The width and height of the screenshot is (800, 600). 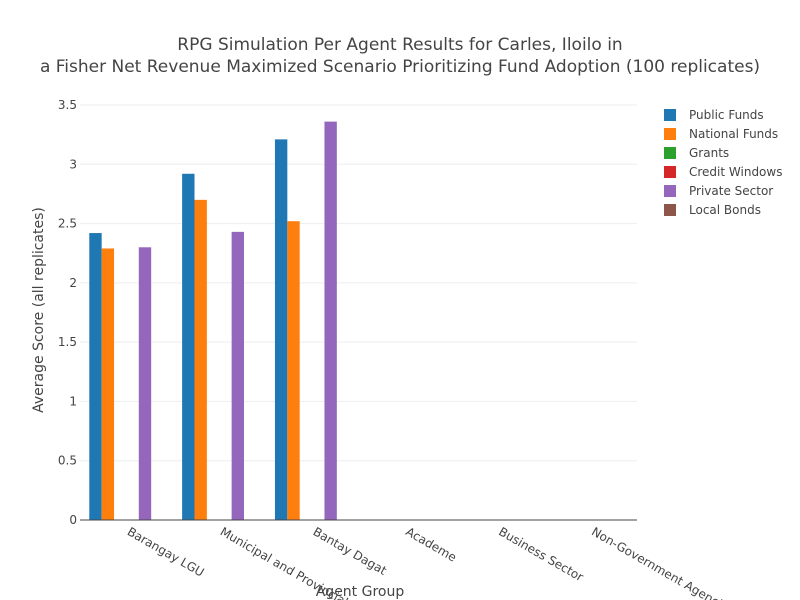 I want to click on legend-item: Credit Windows, so click(x=723, y=172).